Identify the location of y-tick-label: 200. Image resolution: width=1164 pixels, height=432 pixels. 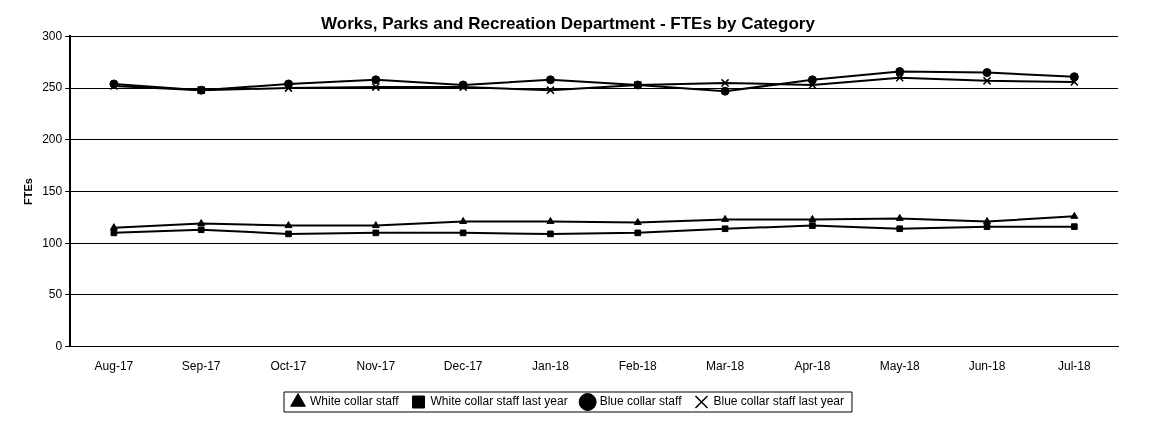
(52, 139).